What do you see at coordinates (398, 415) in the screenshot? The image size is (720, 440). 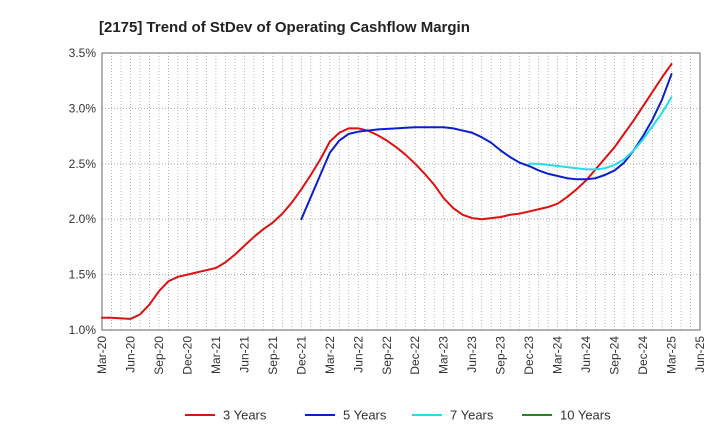 I see `legend: 3 Years 5 Years 7 Years 10 Years` at bounding box center [398, 415].